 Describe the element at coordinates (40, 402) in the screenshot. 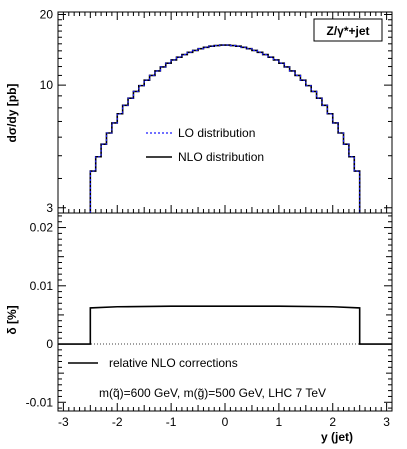

I see `bottom-y-tick-label: -0.01` at that location.